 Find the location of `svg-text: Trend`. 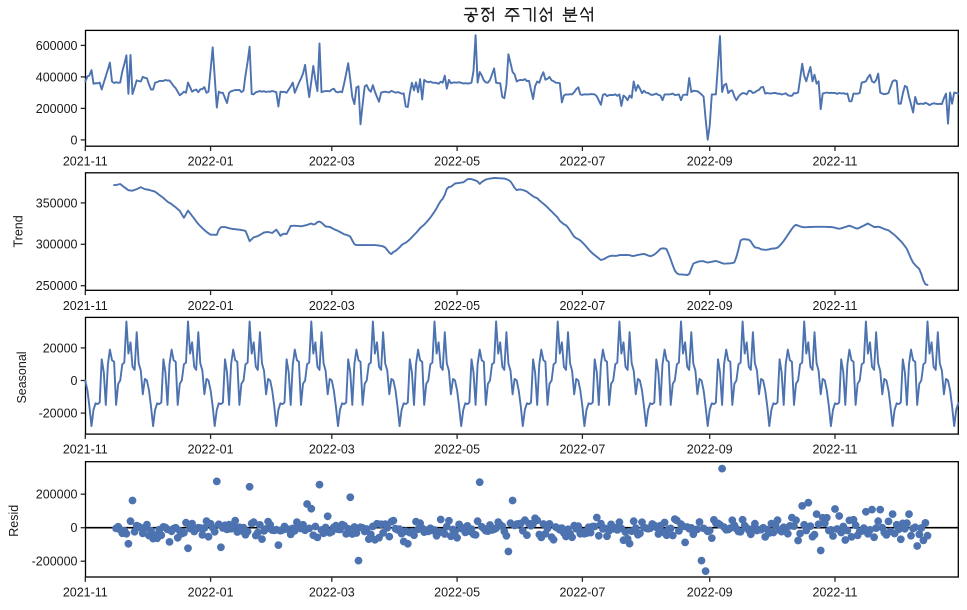

svg-text: Trend is located at coordinates (19, 231).